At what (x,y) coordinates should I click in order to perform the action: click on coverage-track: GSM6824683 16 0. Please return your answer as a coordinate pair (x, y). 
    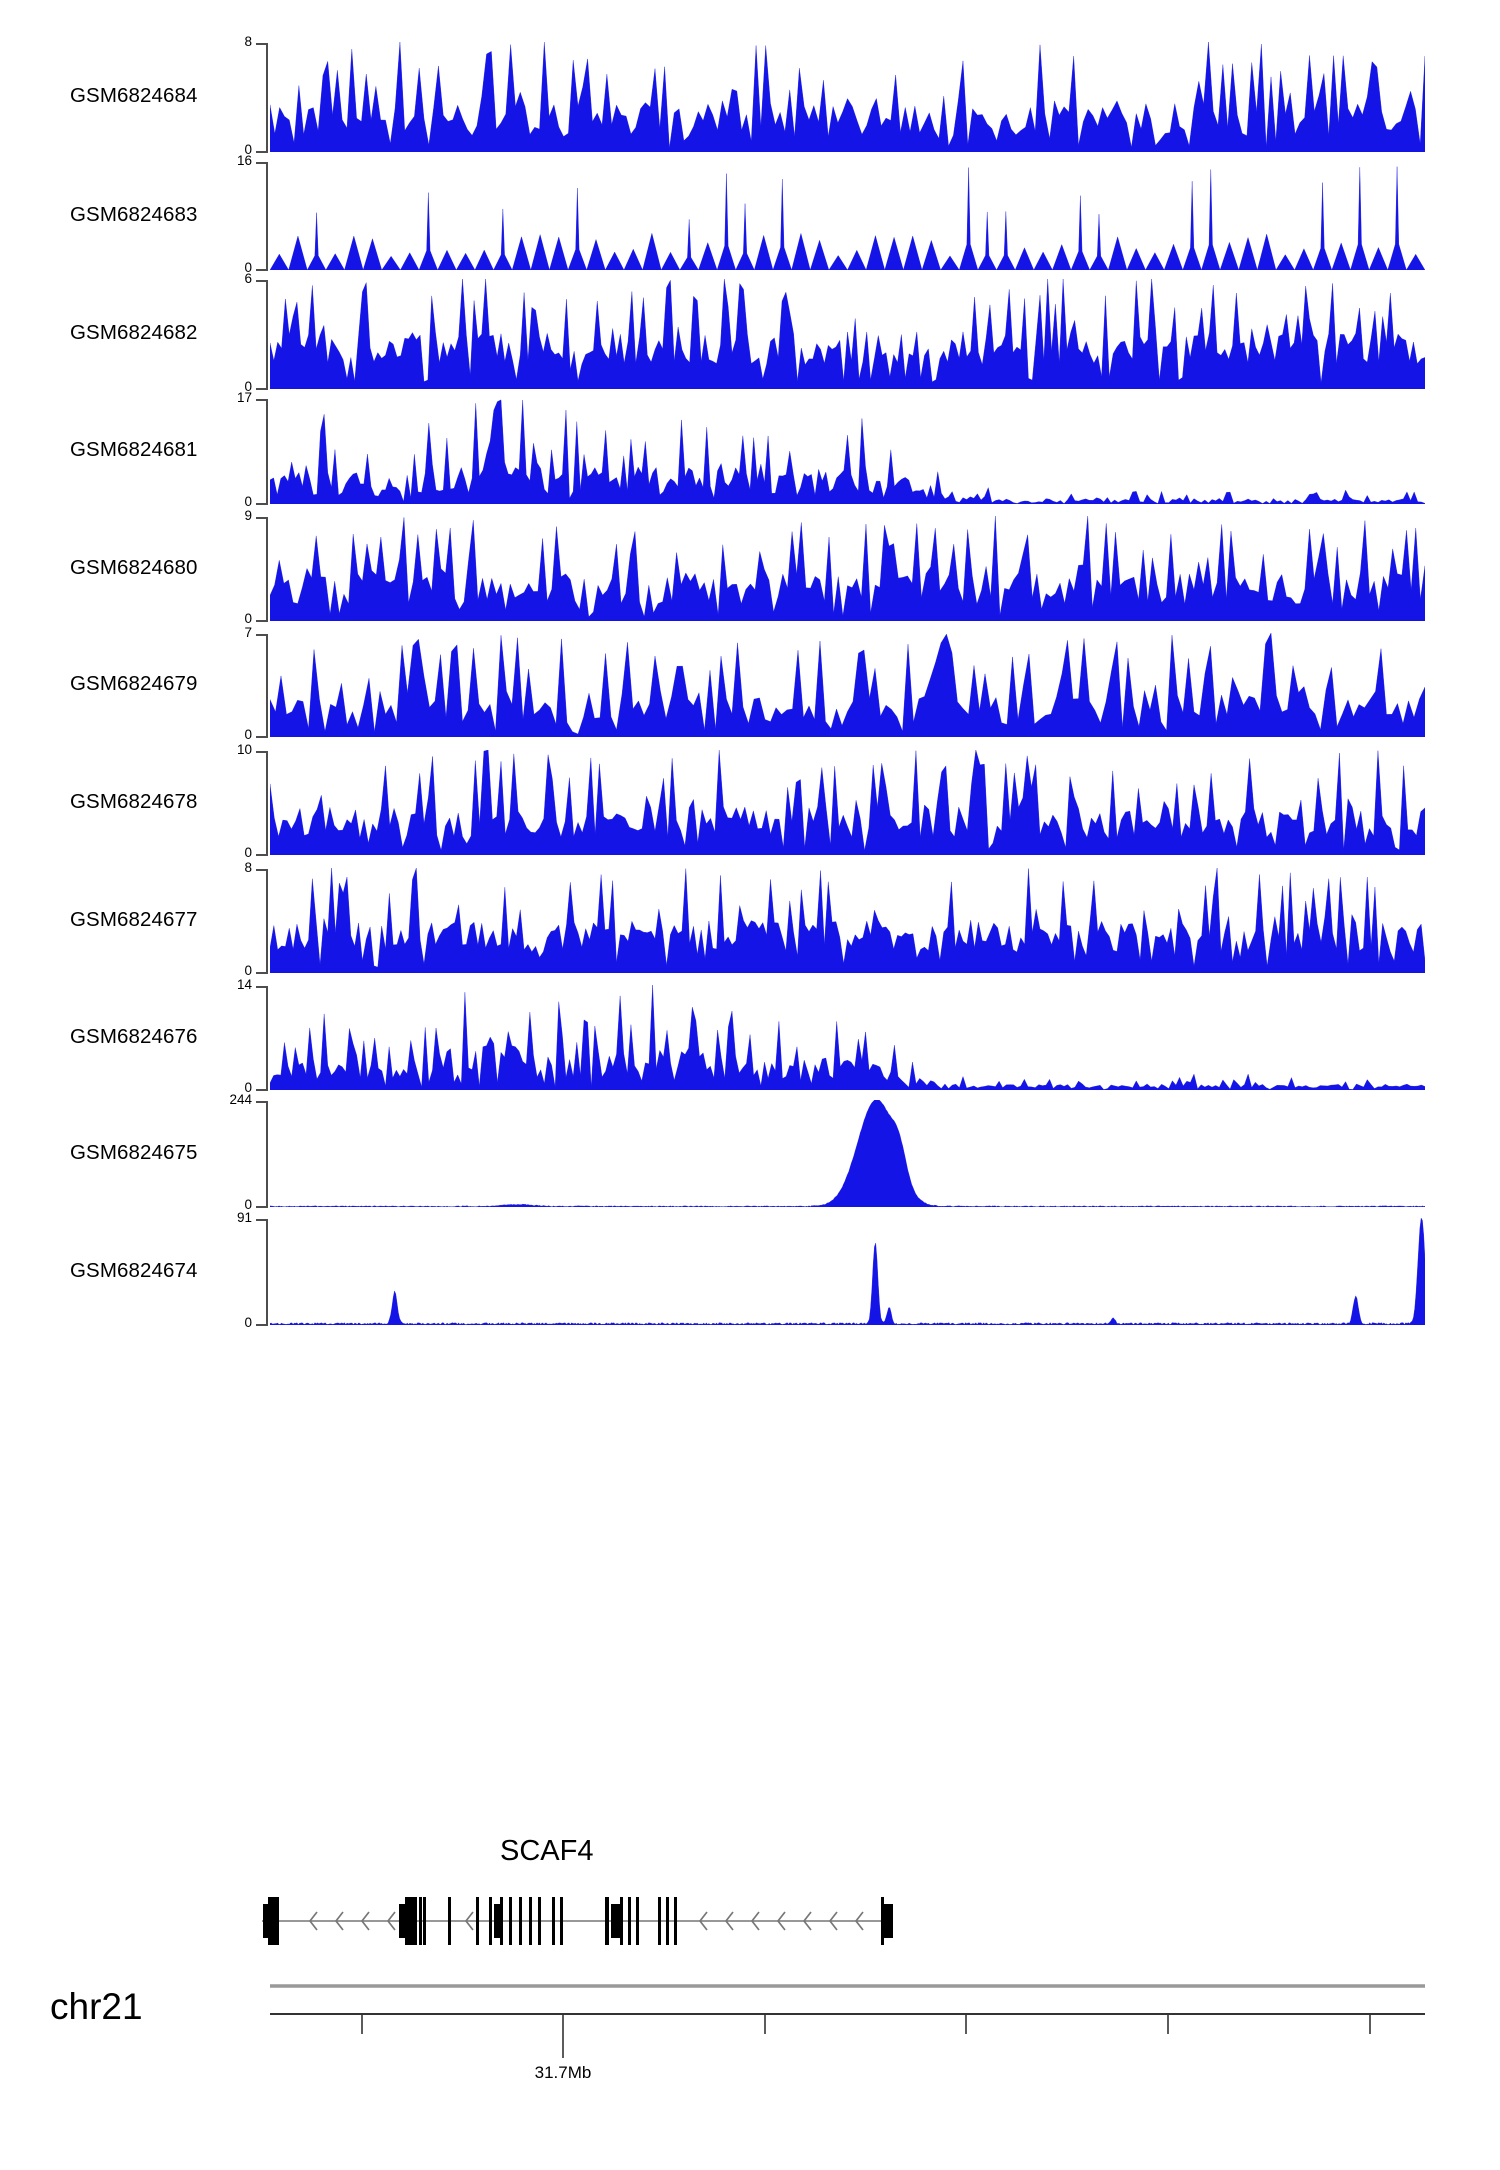
    Looking at the image, I should click on (750, 214).